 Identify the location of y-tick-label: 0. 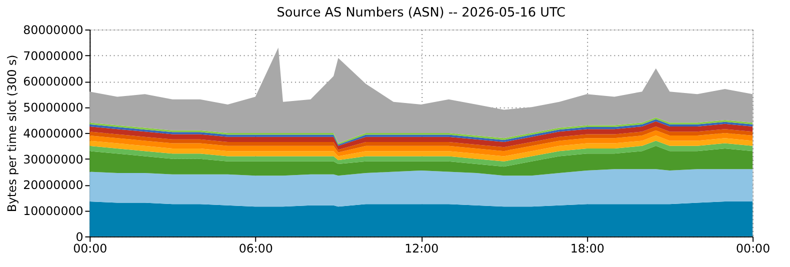
(80, 237).